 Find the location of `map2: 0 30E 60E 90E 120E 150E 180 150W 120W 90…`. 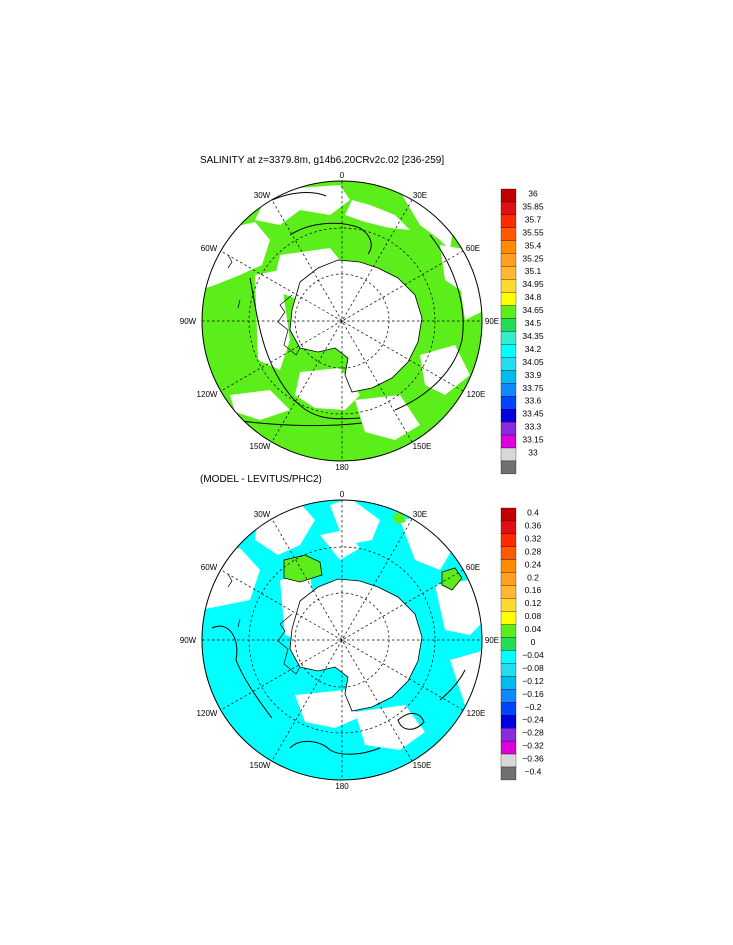

map2: 0 30E 60E 90E 120E 150E 180 150W 120W 90… is located at coordinates (339, 640).